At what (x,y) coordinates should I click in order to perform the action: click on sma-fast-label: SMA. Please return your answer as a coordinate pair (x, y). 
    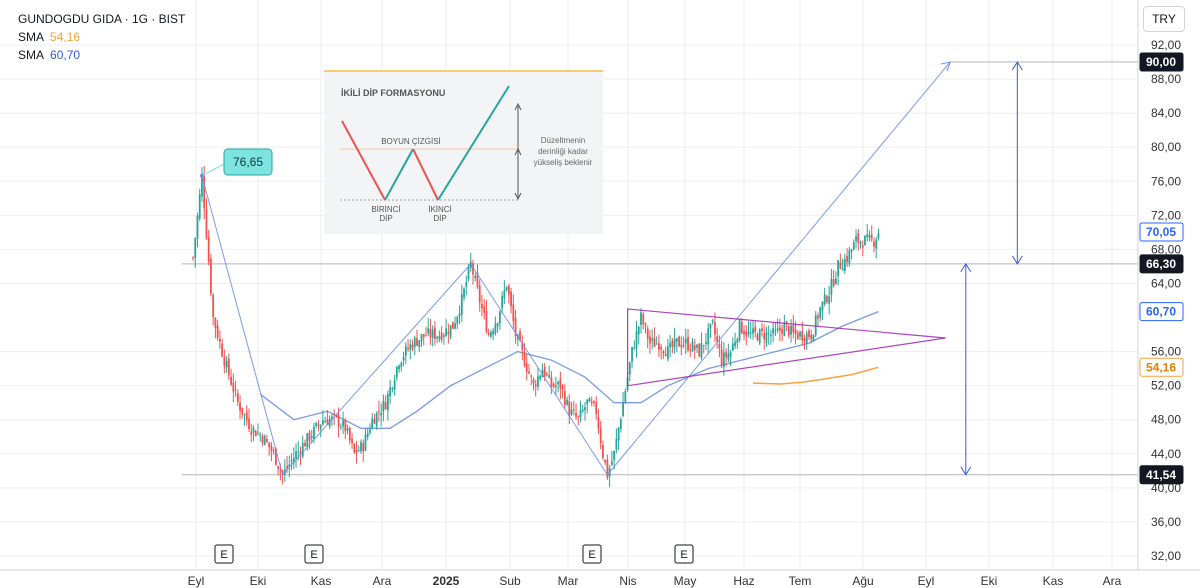
    Looking at the image, I should click on (31, 37).